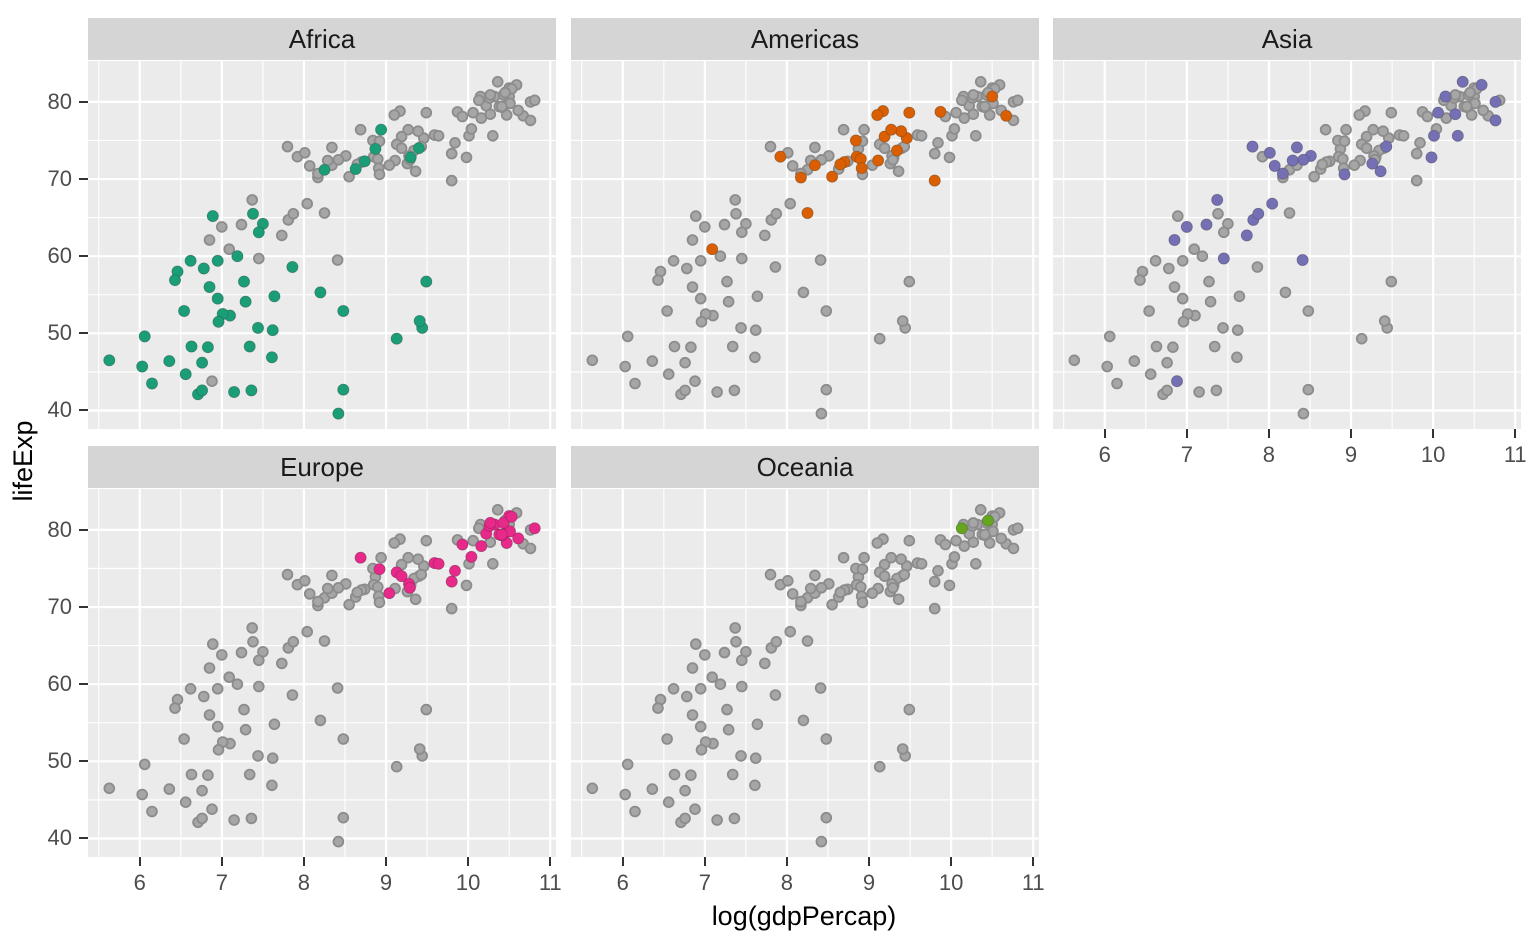  I want to click on facet-panel-africa, so click(322, 245).